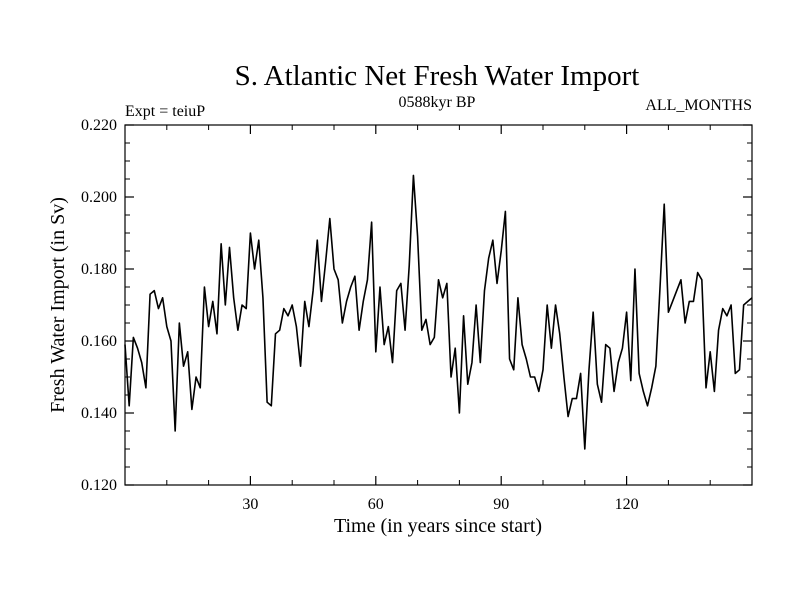  What do you see at coordinates (99, 125) in the screenshot?
I see `y-tick-label: 0.220` at bounding box center [99, 125].